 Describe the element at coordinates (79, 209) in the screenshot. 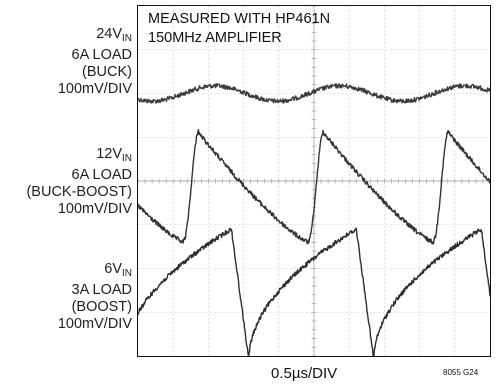

I see `trace2-scale: 100mV/DIV` at that location.